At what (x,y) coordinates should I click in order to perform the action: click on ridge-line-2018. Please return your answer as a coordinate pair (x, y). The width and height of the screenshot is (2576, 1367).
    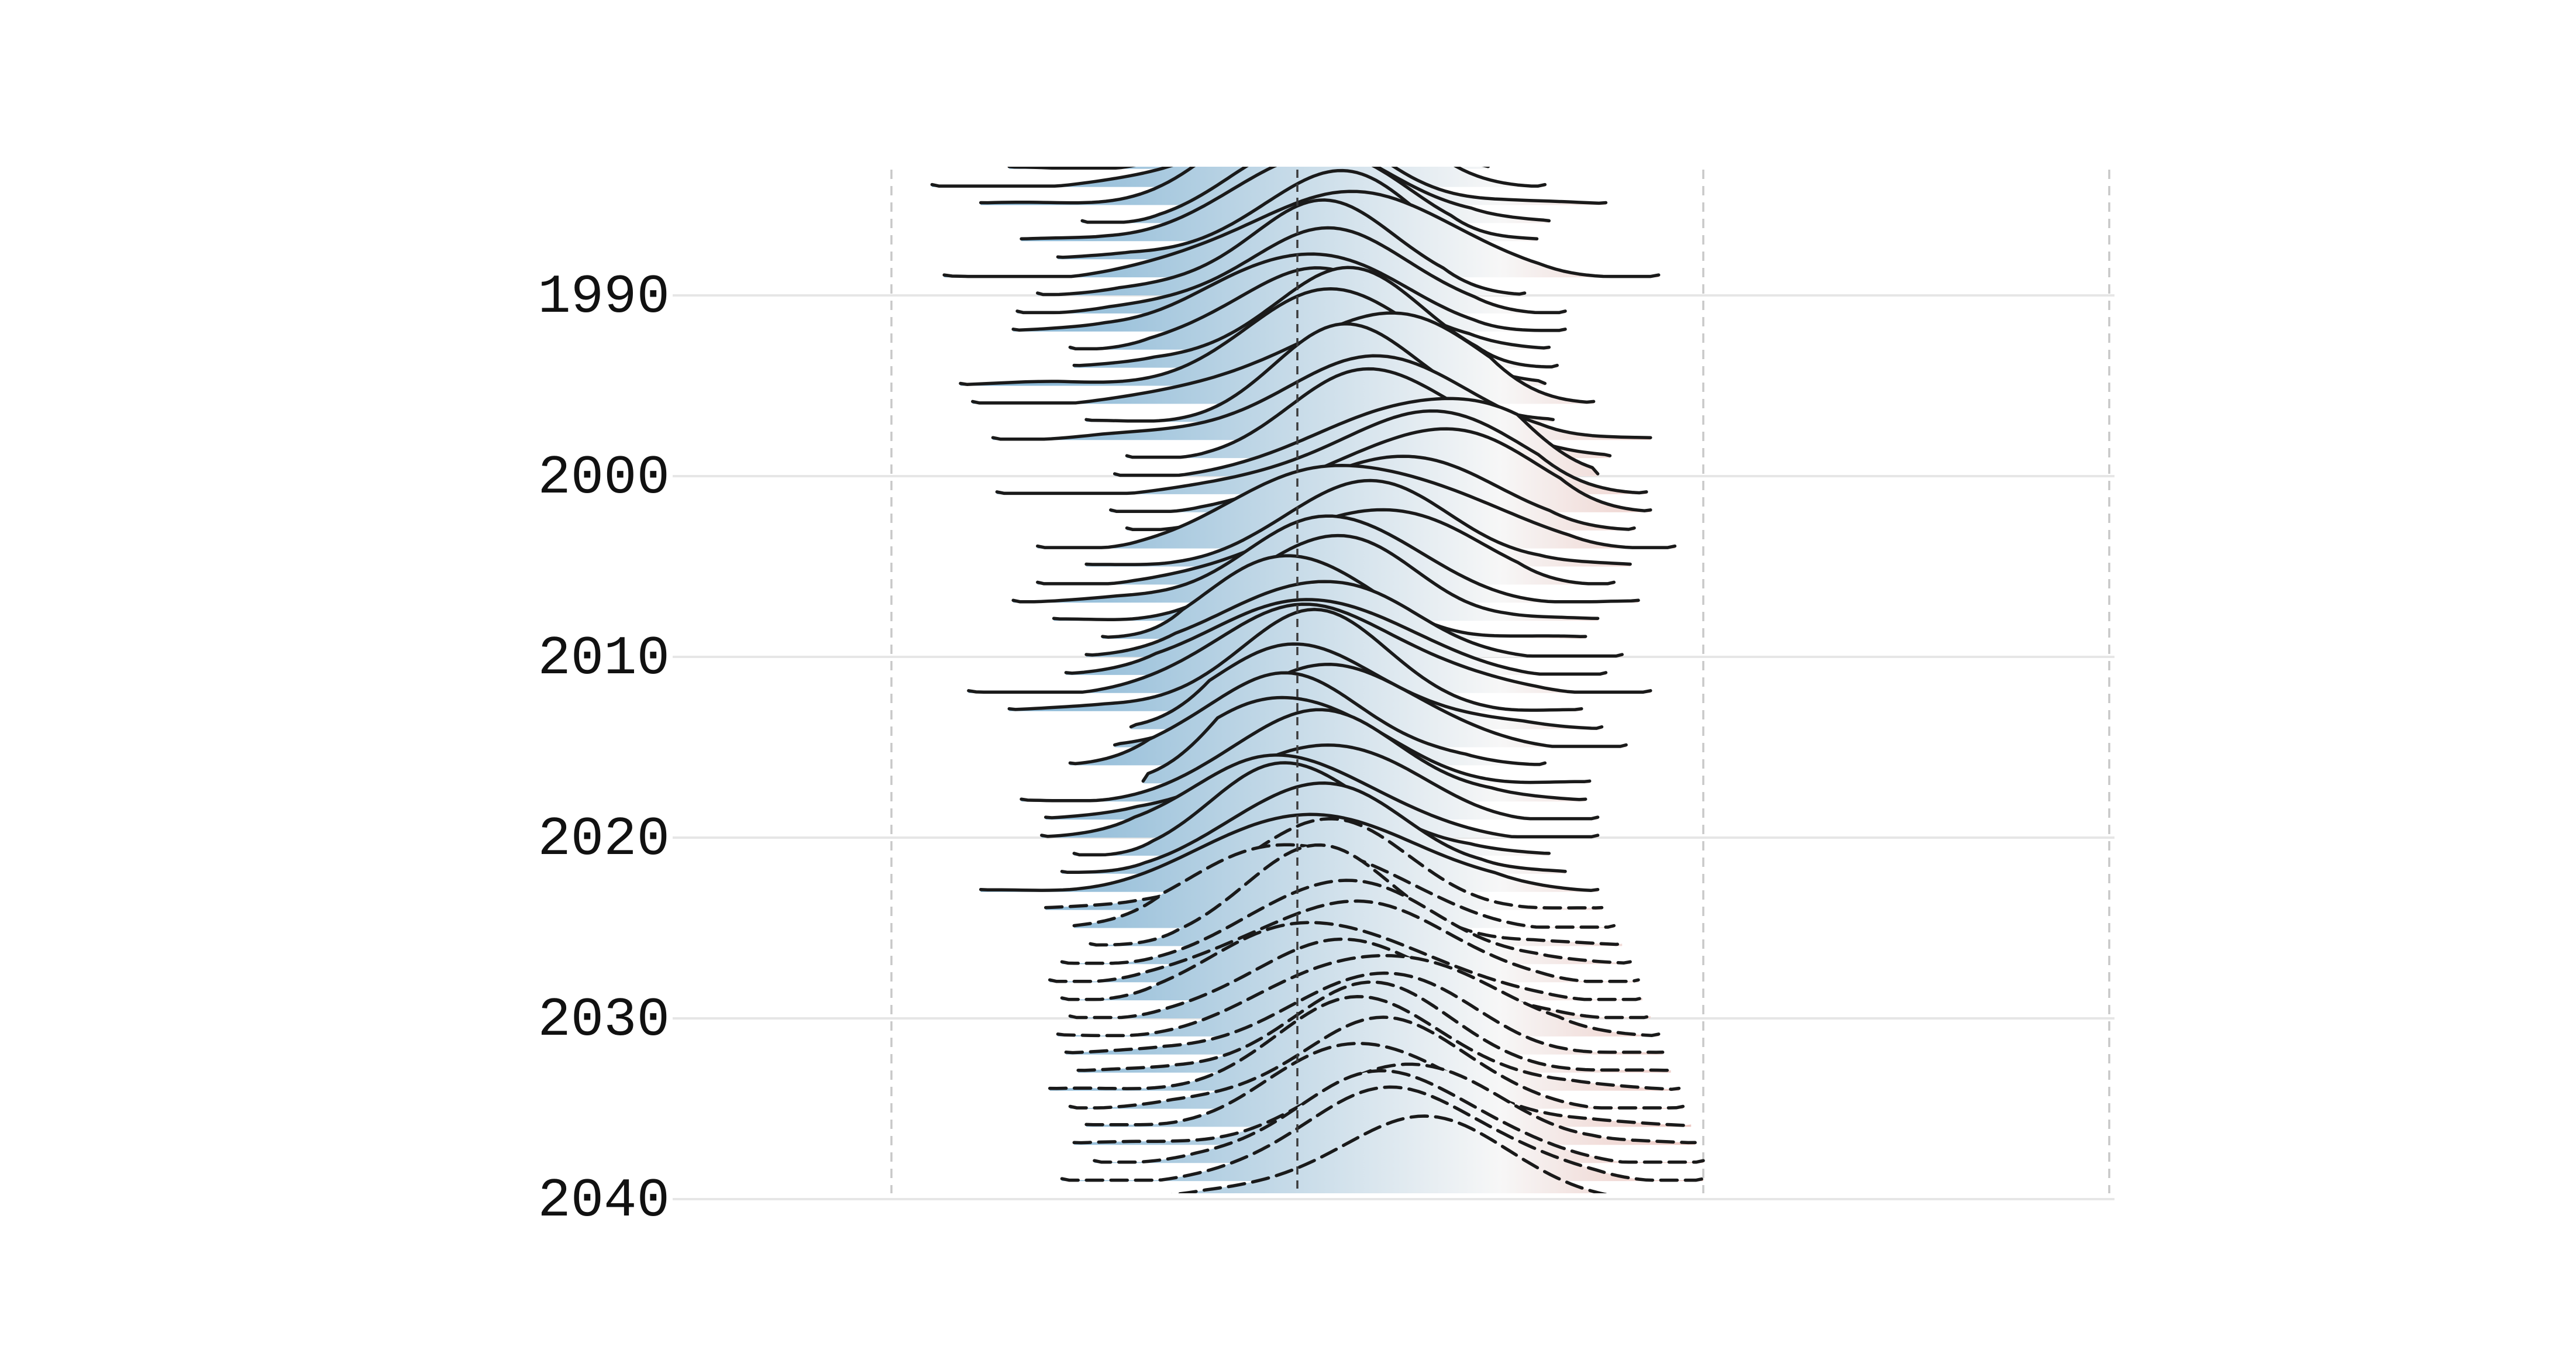
    Looking at the image, I should click on (1303, 755).